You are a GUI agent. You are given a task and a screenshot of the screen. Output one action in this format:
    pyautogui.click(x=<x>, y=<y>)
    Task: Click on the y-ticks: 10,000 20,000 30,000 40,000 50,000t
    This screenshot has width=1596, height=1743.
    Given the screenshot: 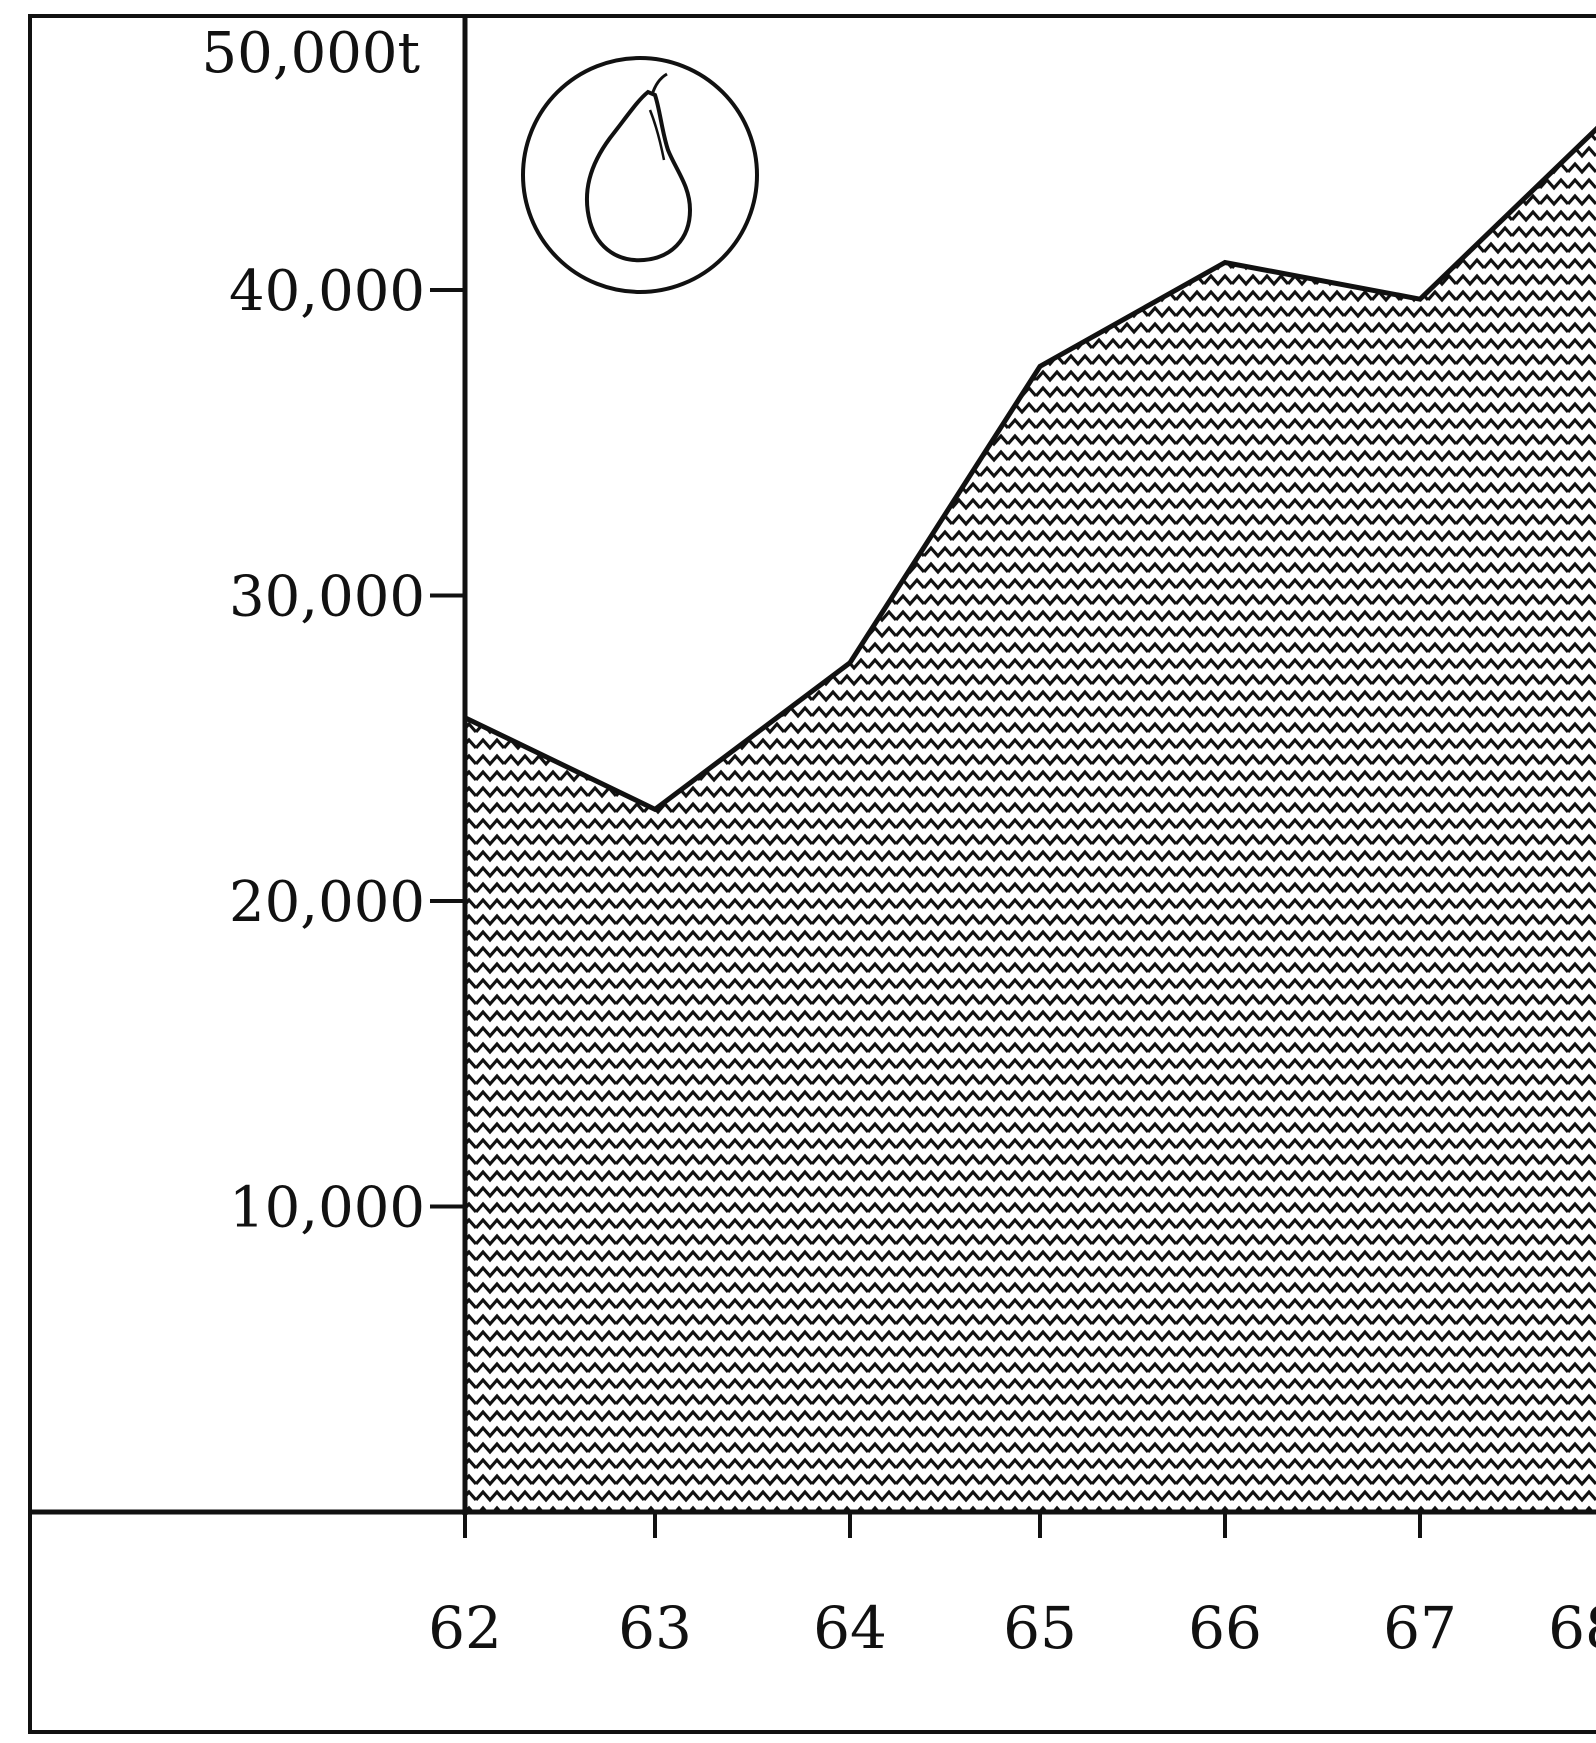 What is the action you would take?
    pyautogui.click(x=333, y=631)
    